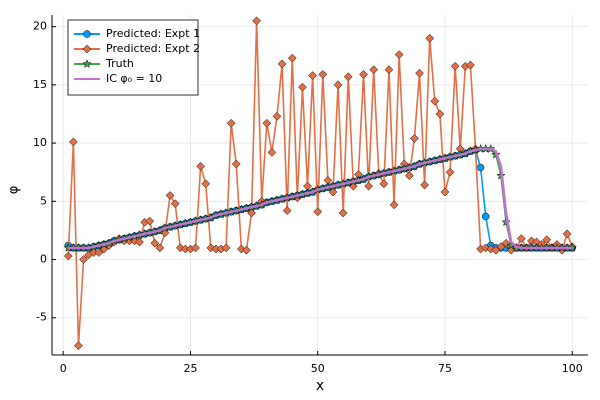  I want to click on x-tick-label: 0, so click(63, 368).